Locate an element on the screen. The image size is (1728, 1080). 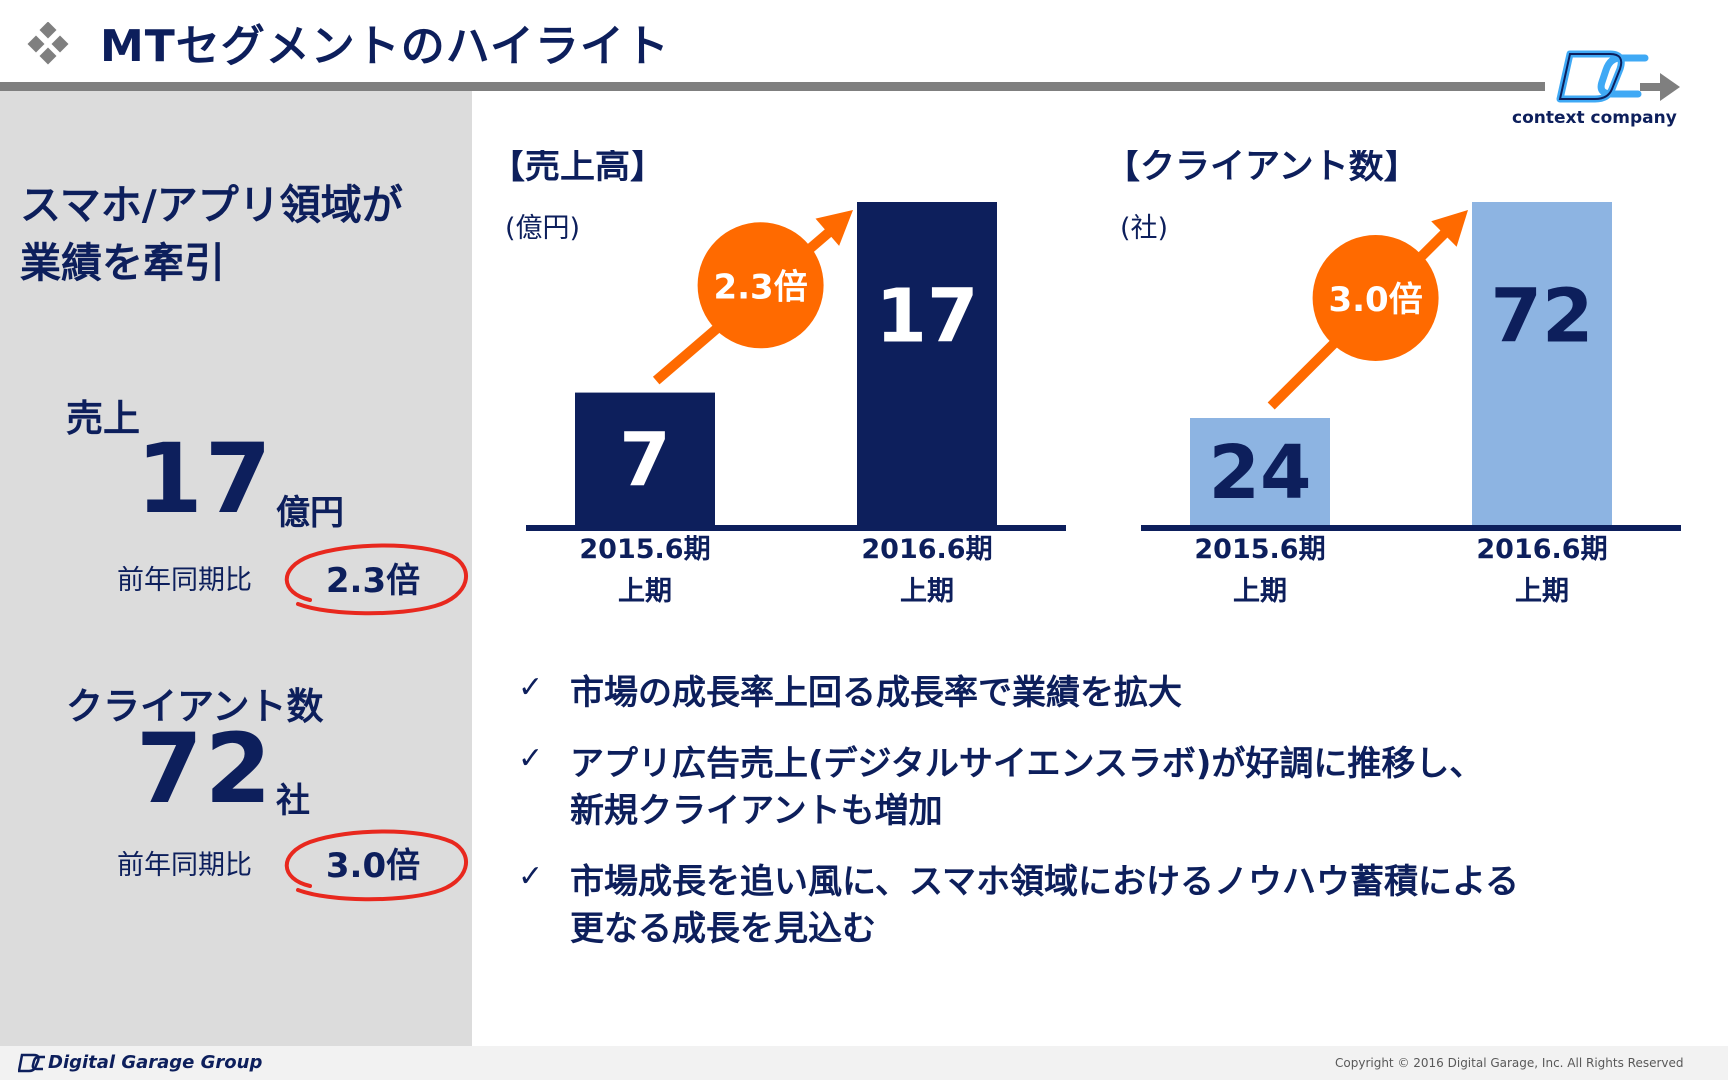
bullet-line: 市場の成長率上回る成長率で業績を拡大 is located at coordinates (876, 693).